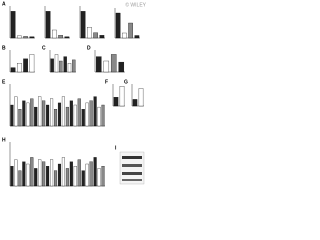 Image resolution: width=320 pixels, height=240 pixels. What do you see at coordinates (126, 82) in the screenshot?
I see `panel-label: G` at bounding box center [126, 82].